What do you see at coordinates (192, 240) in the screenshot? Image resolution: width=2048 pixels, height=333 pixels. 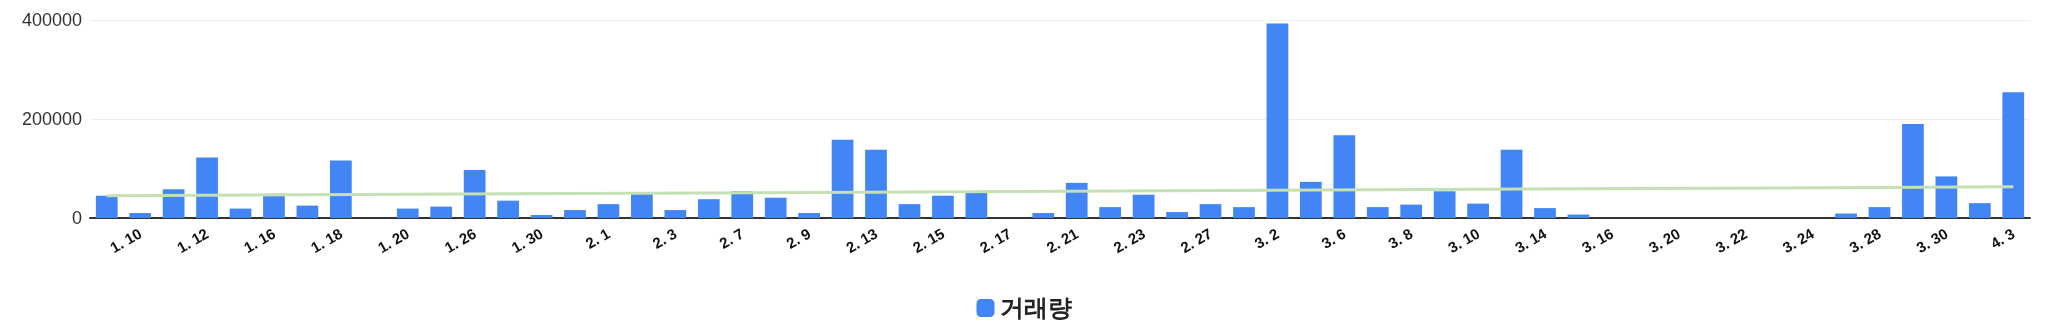 I see `x-tick-label: 1. 12` at bounding box center [192, 240].